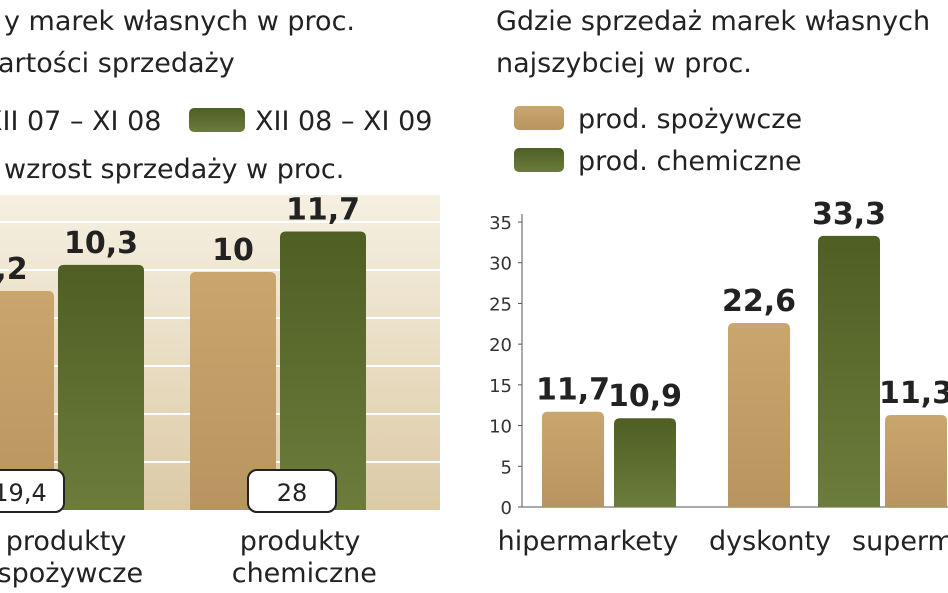 The image size is (948, 593). Describe the element at coordinates (759, 301) in the screenshot. I see `data-label: 22,6` at that location.